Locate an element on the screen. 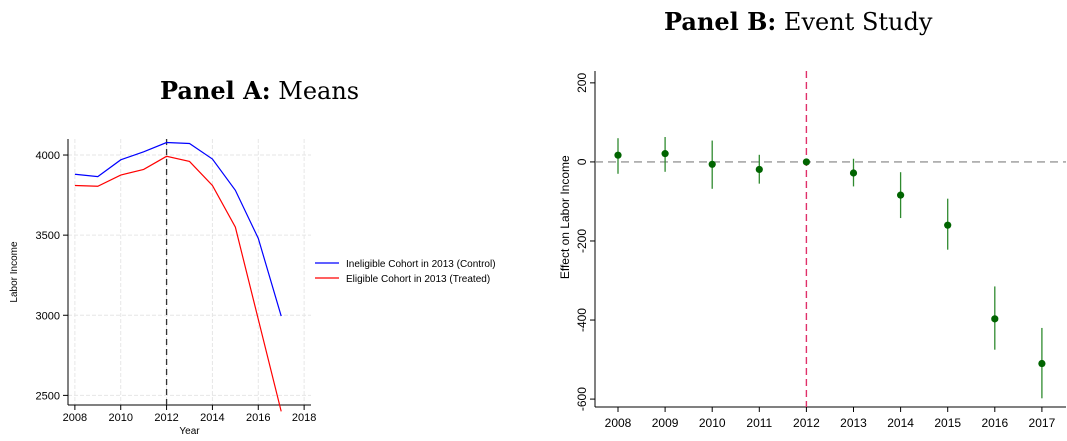  panel-b-title-rest: Event Study is located at coordinates (854, 22).